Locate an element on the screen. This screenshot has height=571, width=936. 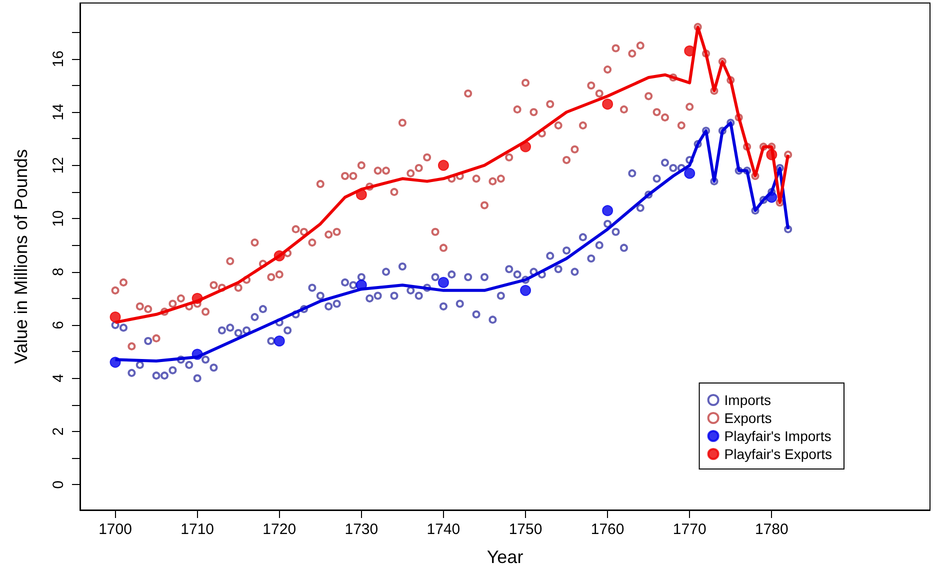
x-axis-title: Year is located at coordinates (505, 557).